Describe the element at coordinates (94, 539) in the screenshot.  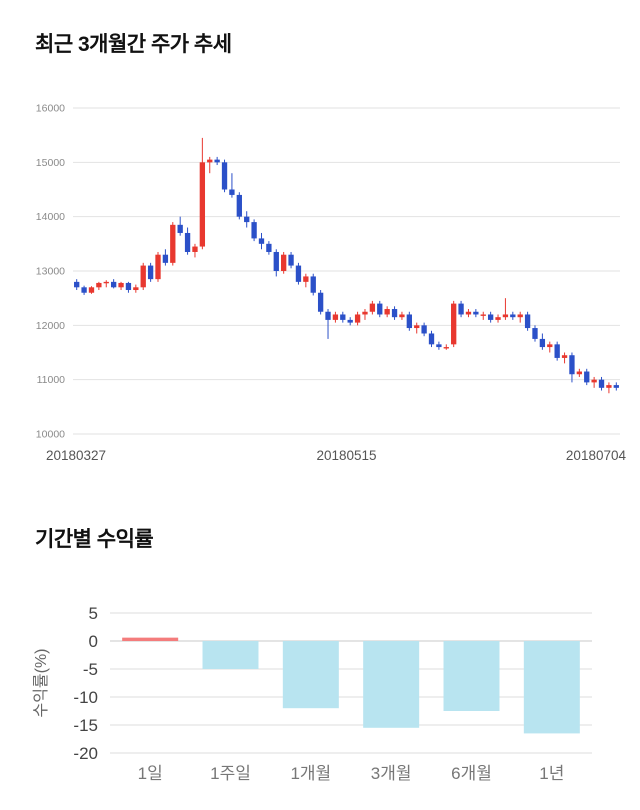
I see `returns-chart-title: 기간별 수익률` at that location.